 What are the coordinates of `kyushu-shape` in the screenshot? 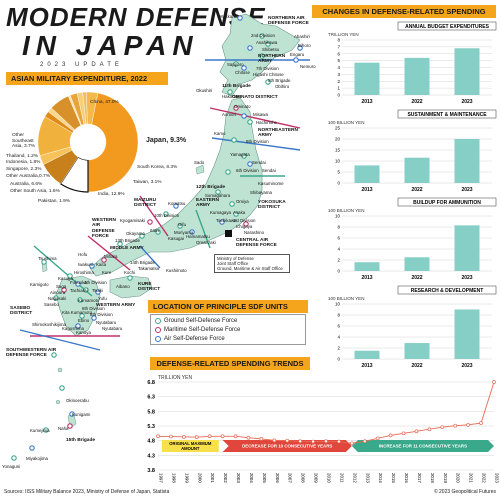 It's located at (78, 306).